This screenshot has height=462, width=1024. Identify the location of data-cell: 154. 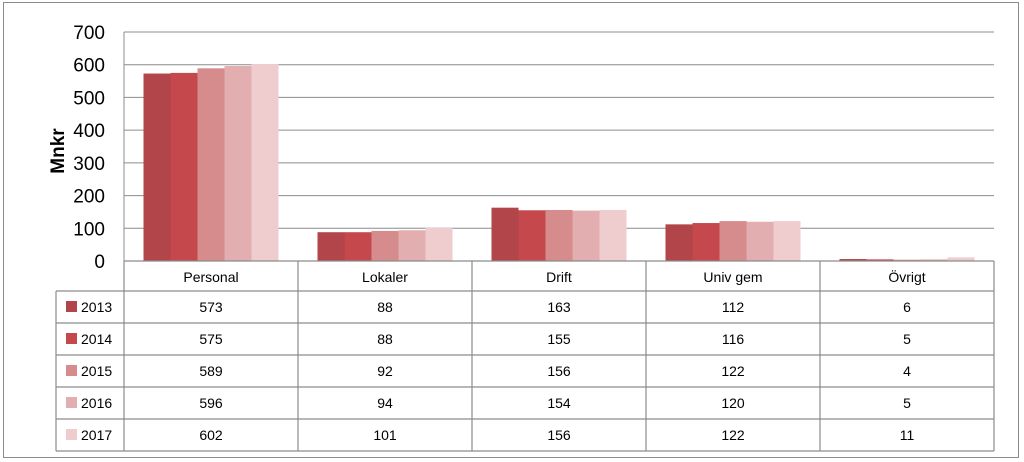
(559, 403).